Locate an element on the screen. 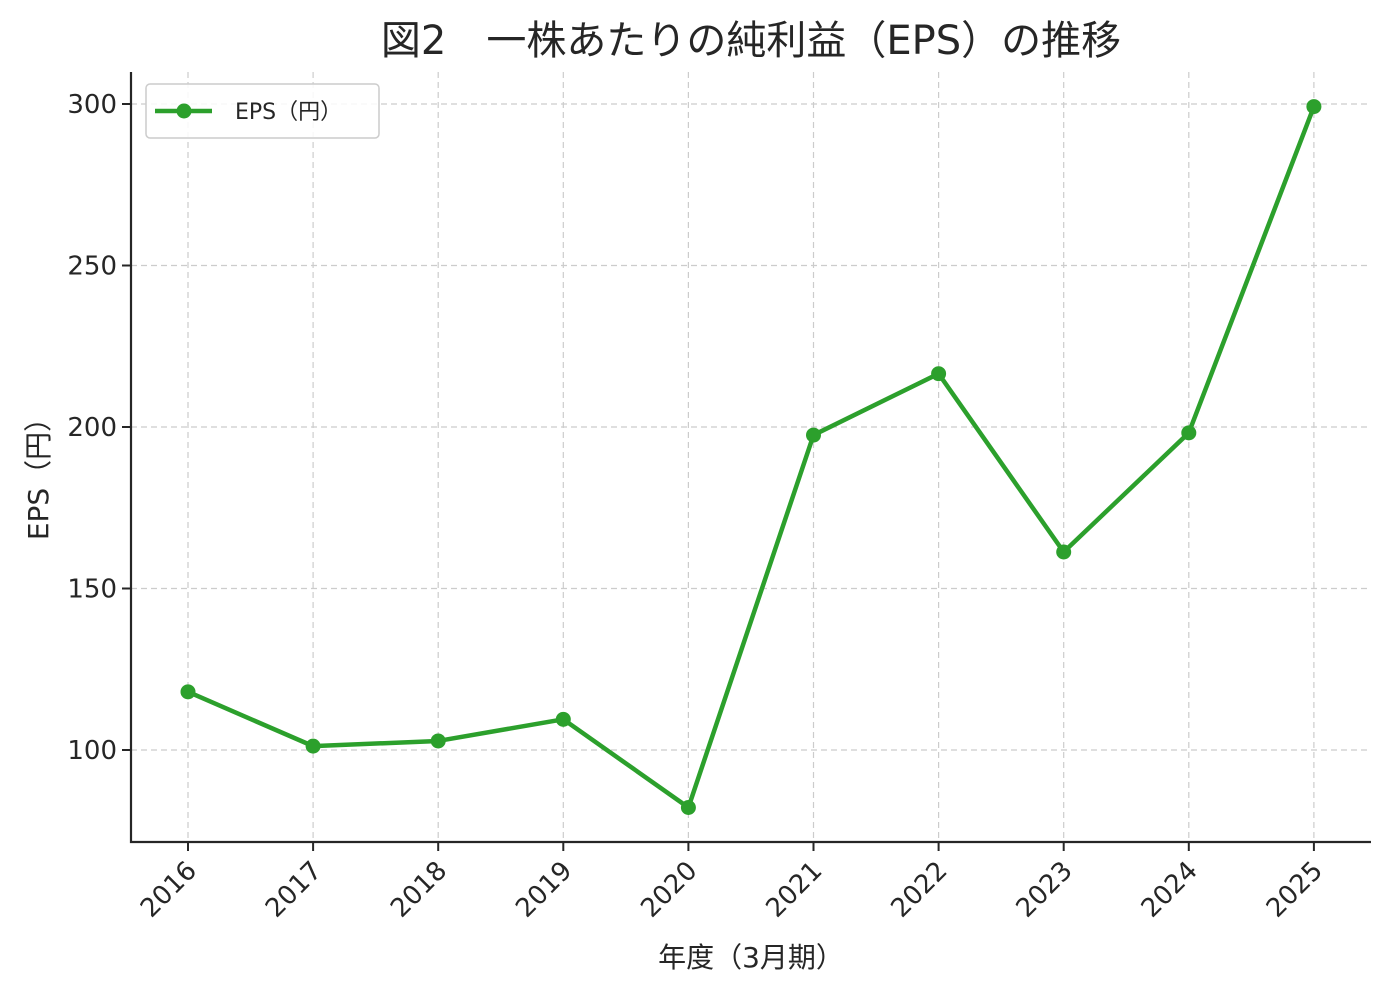 The image size is (1391, 999). y-tick-label: 300 is located at coordinates (92, 105).